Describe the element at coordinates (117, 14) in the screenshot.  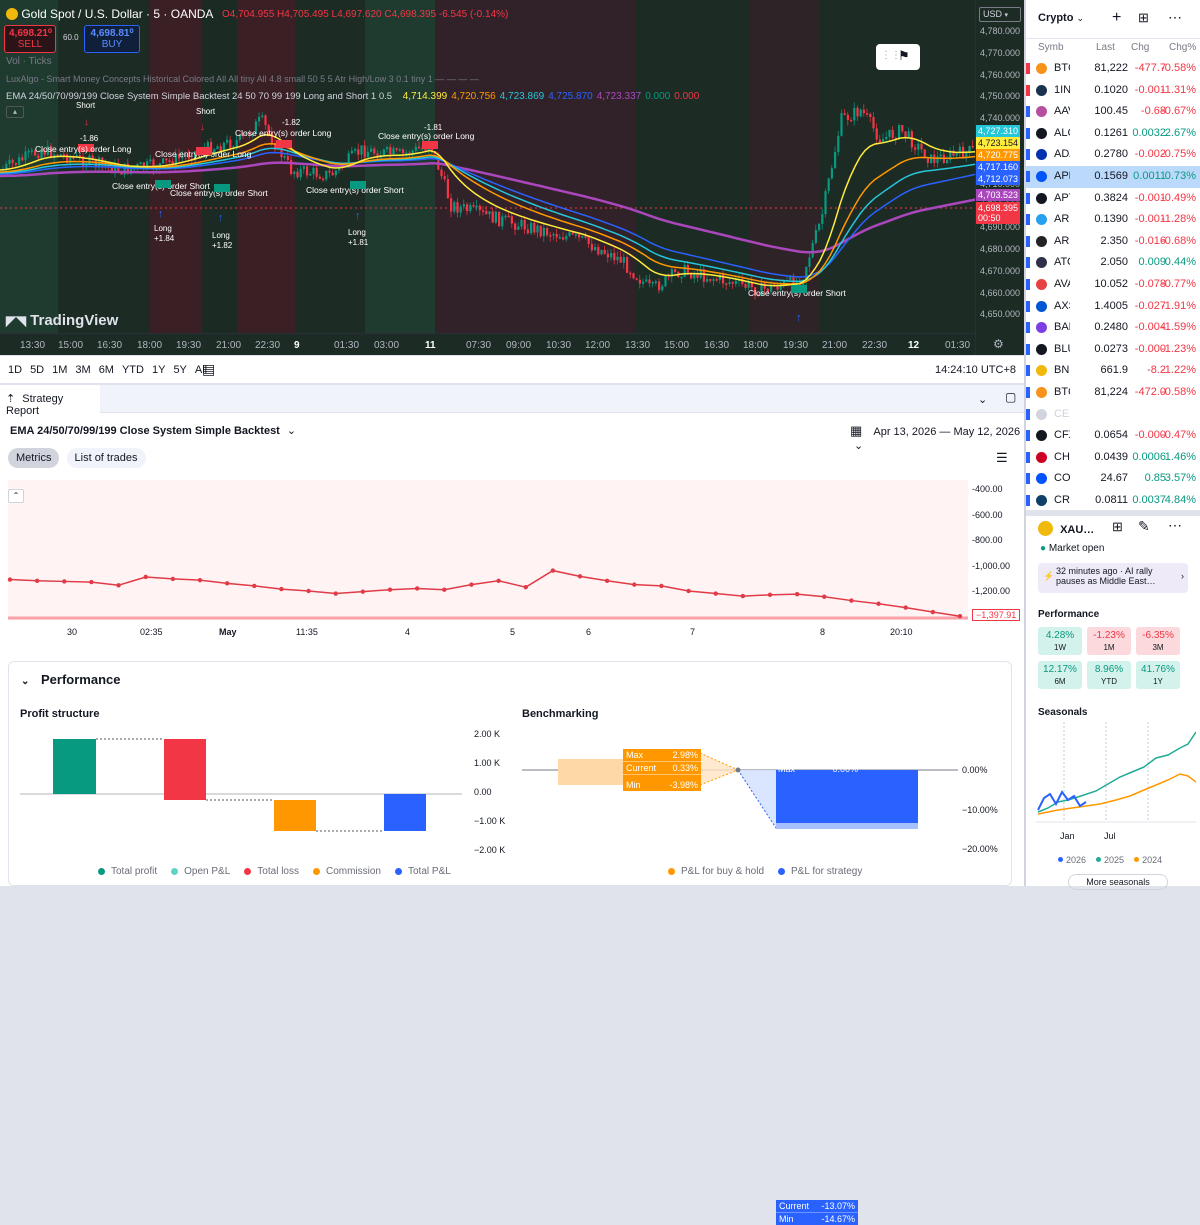
I see `symbol-title: Gold Spot / U.S. Dollar · 5 · OANDA` at that location.